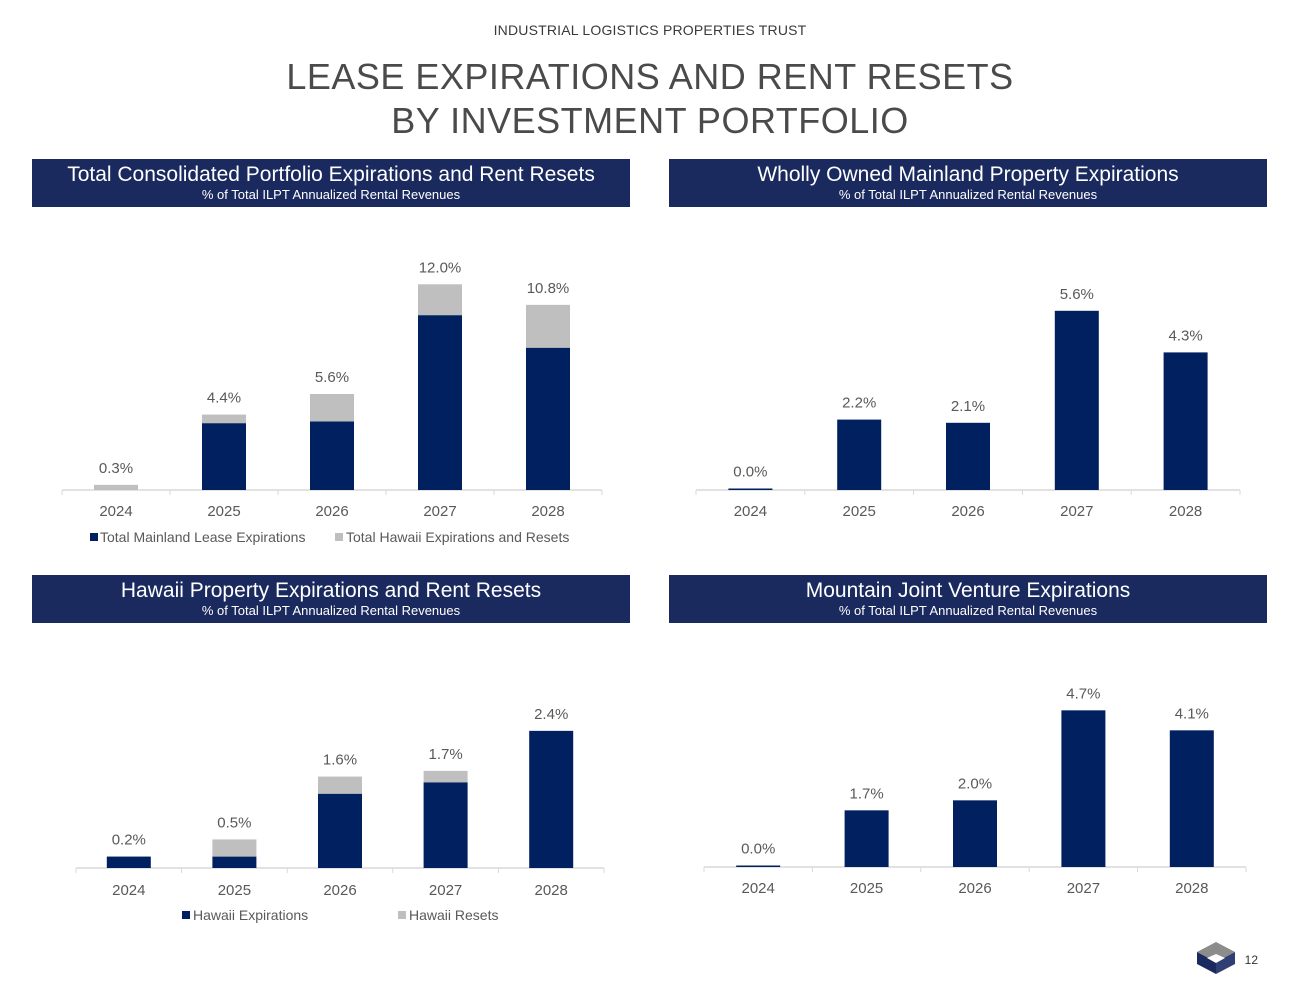 The height and width of the screenshot is (984, 1300). Describe the element at coordinates (548, 418) in the screenshot. I see `bar-total-mainland-lease-expirations-2028` at that location.